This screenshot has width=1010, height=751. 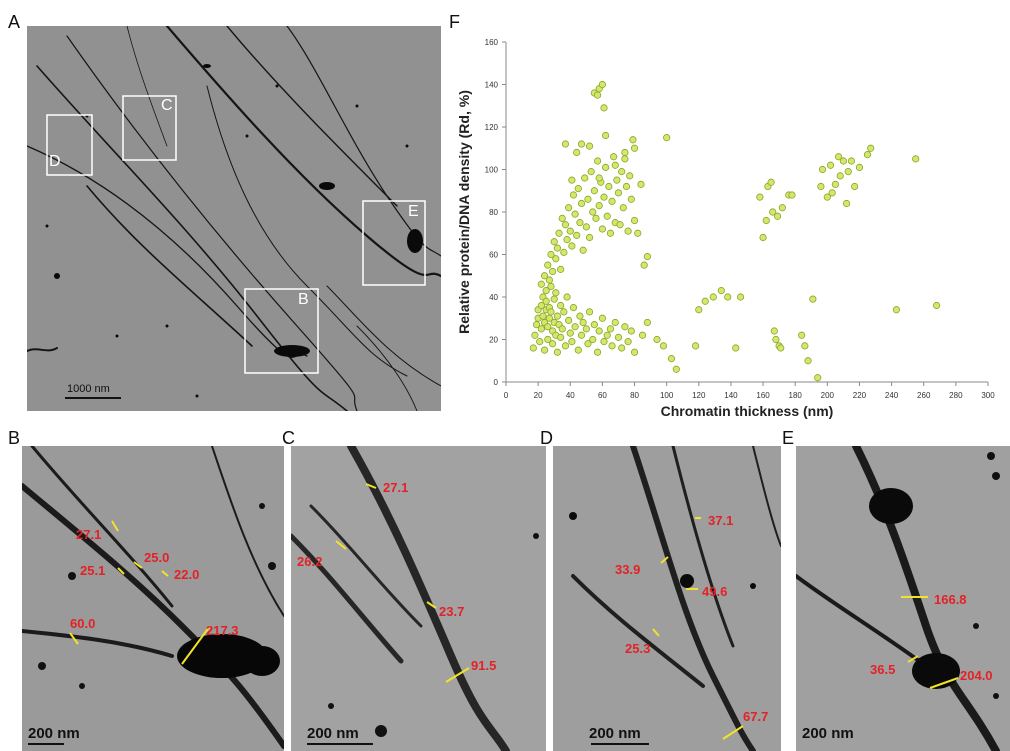 I want to click on panel-e-micrograph: 166.8 36.5 204.0 200 nm, so click(x=903, y=598).